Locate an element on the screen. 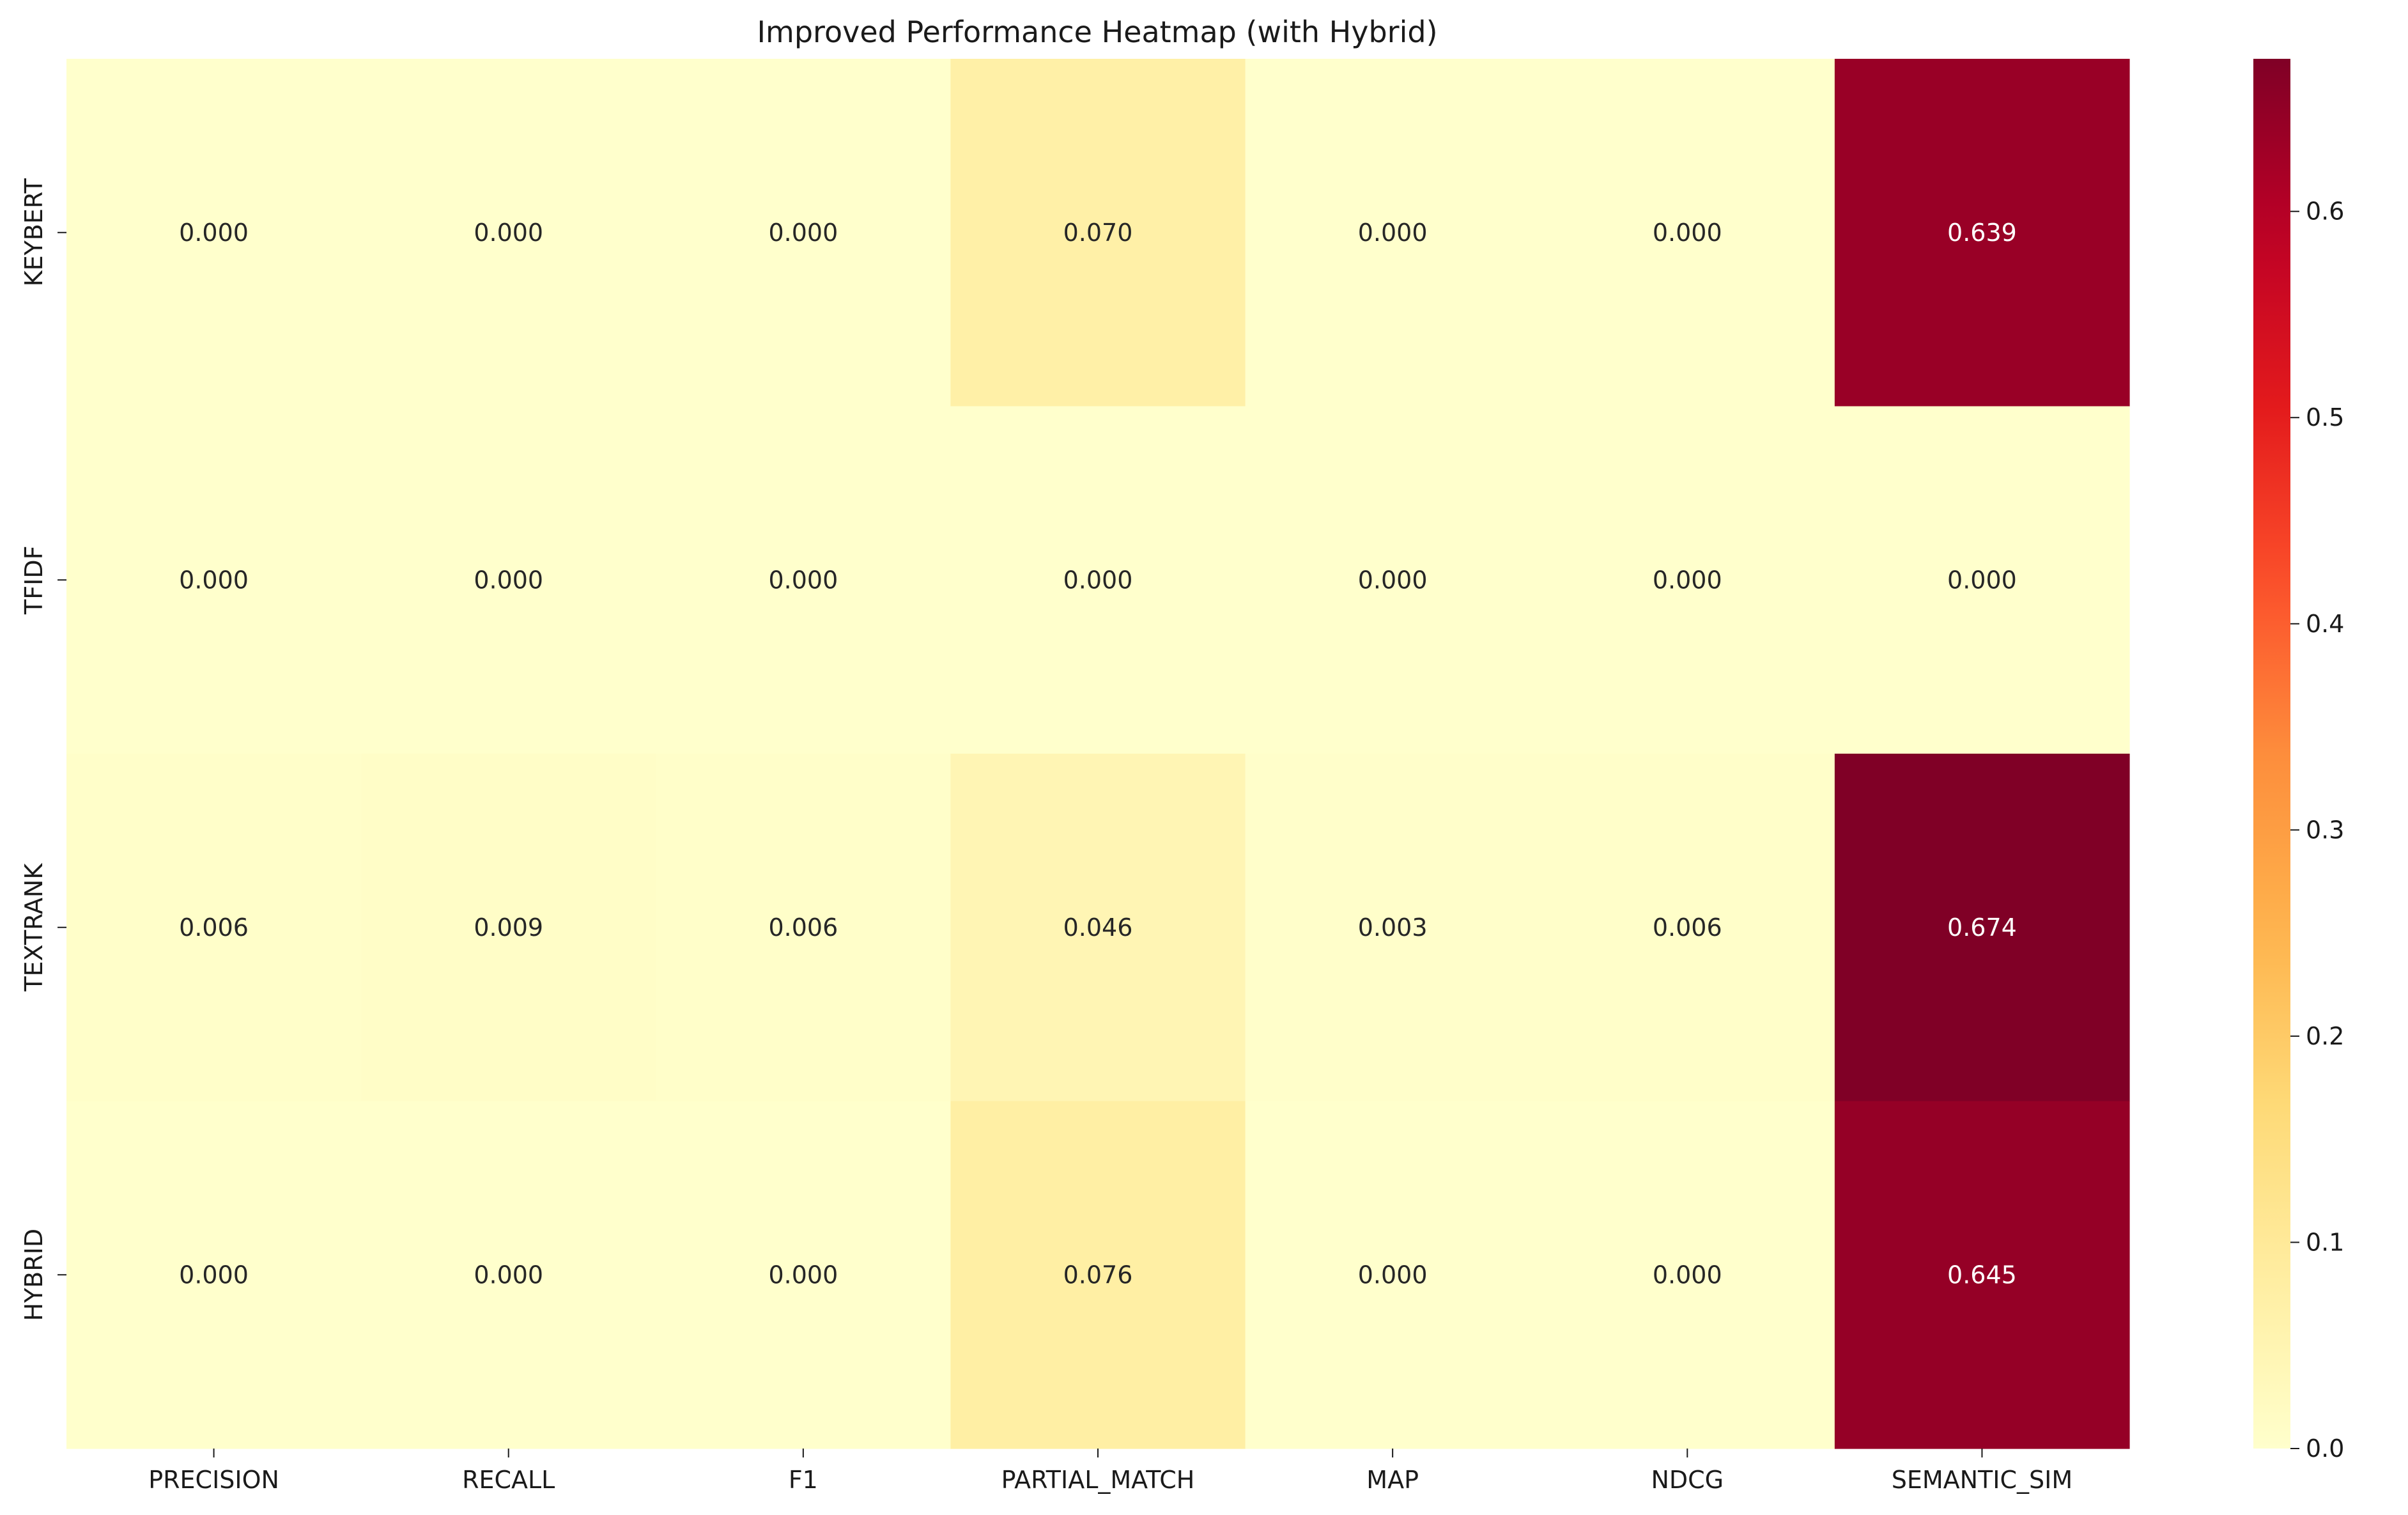 The width and height of the screenshot is (2408, 1515). heatmap-cell-keybert-f1 is located at coordinates (804, 233).